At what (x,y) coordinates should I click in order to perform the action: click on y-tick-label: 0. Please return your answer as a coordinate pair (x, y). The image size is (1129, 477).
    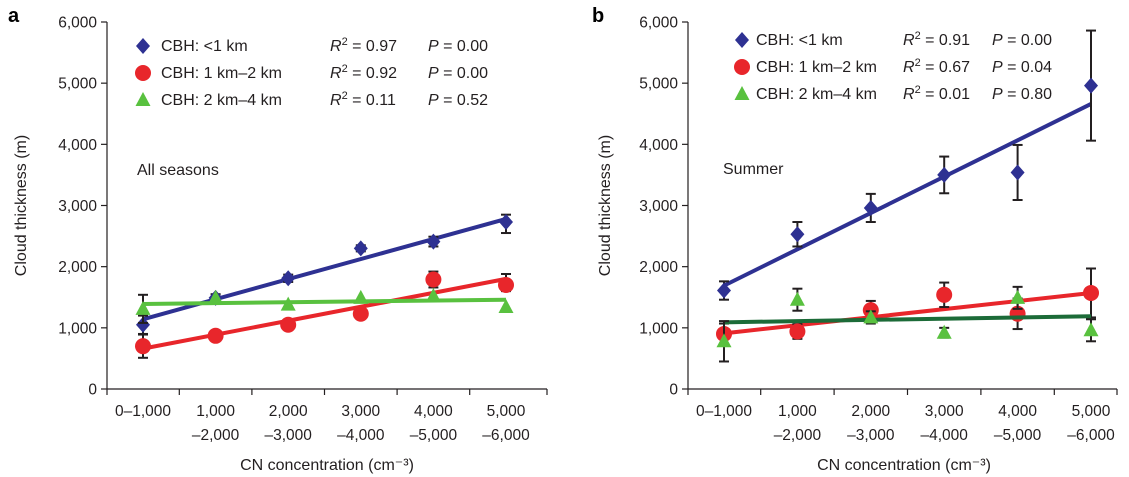
    Looking at the image, I should click on (92, 390).